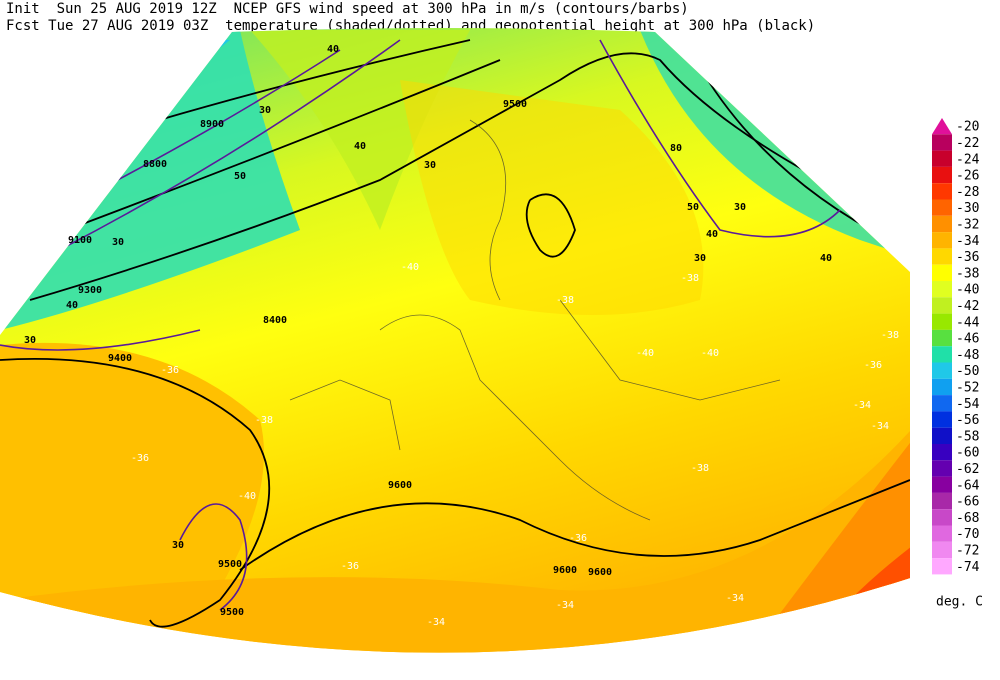 The height and width of the screenshot is (680, 1000). What do you see at coordinates (967, 290) in the screenshot?
I see `colorbar-label: -40` at bounding box center [967, 290].